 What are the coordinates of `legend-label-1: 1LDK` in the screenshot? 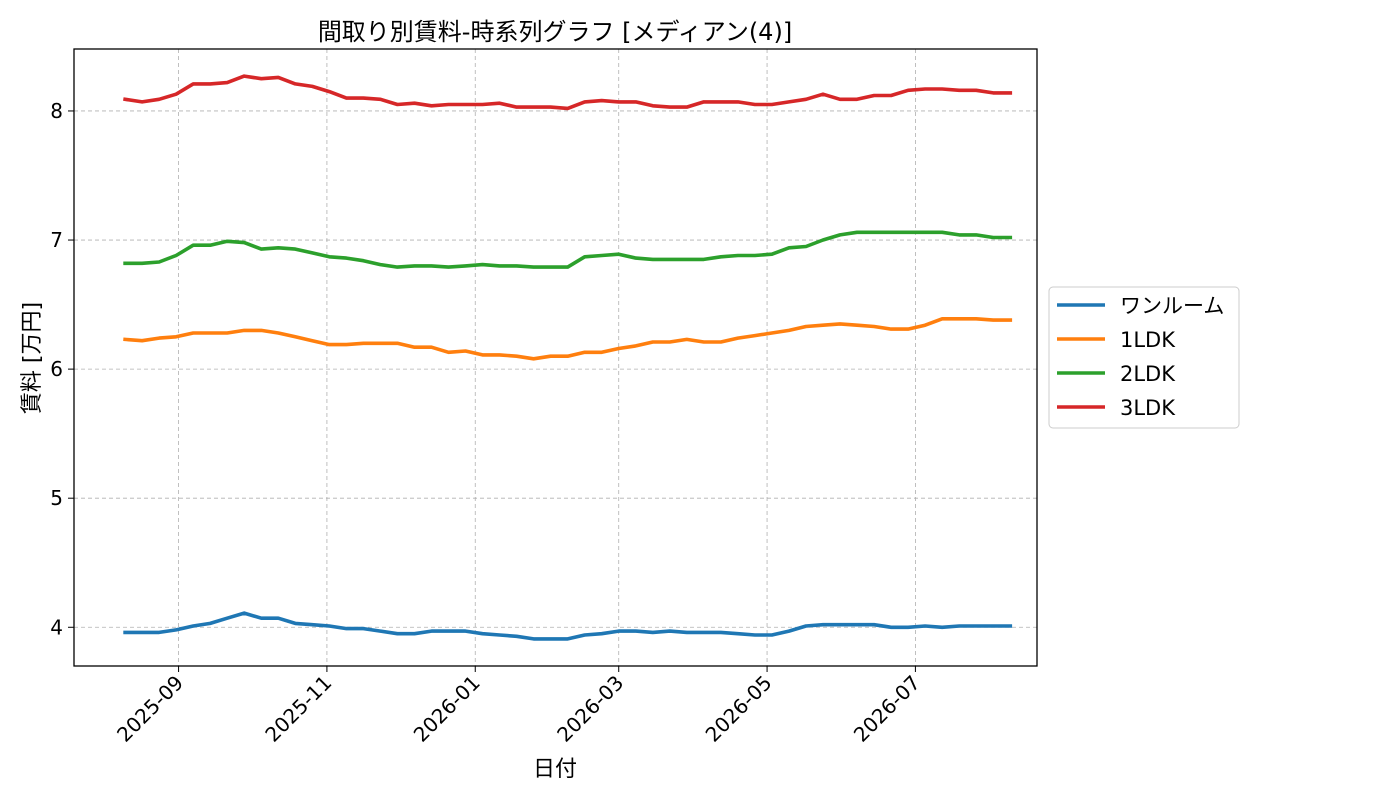 It's located at (1148, 340).